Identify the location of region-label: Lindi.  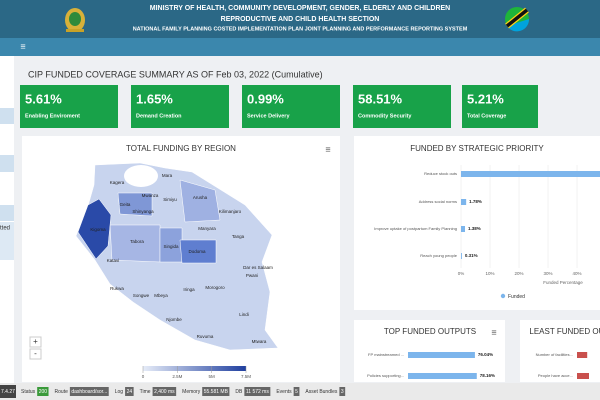
(244, 314).